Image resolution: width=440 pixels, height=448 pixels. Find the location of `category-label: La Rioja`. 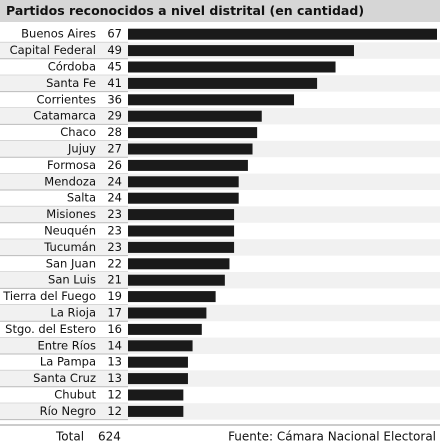

category-label: La Rioja is located at coordinates (73, 313).